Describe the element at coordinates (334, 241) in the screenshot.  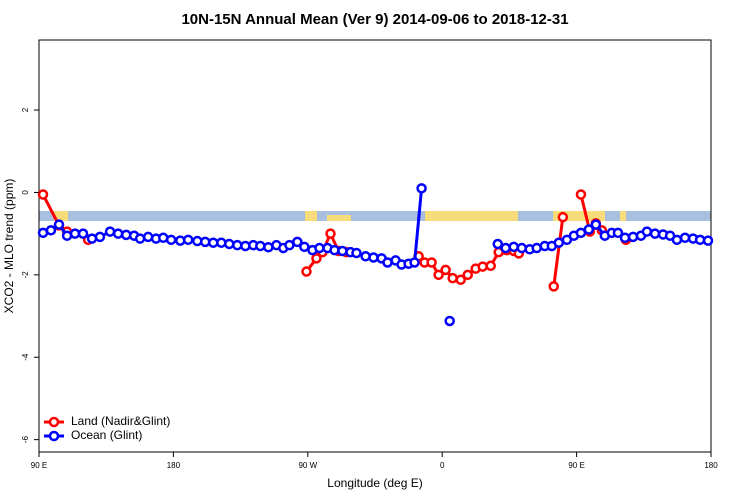
I see `series-line` at that location.